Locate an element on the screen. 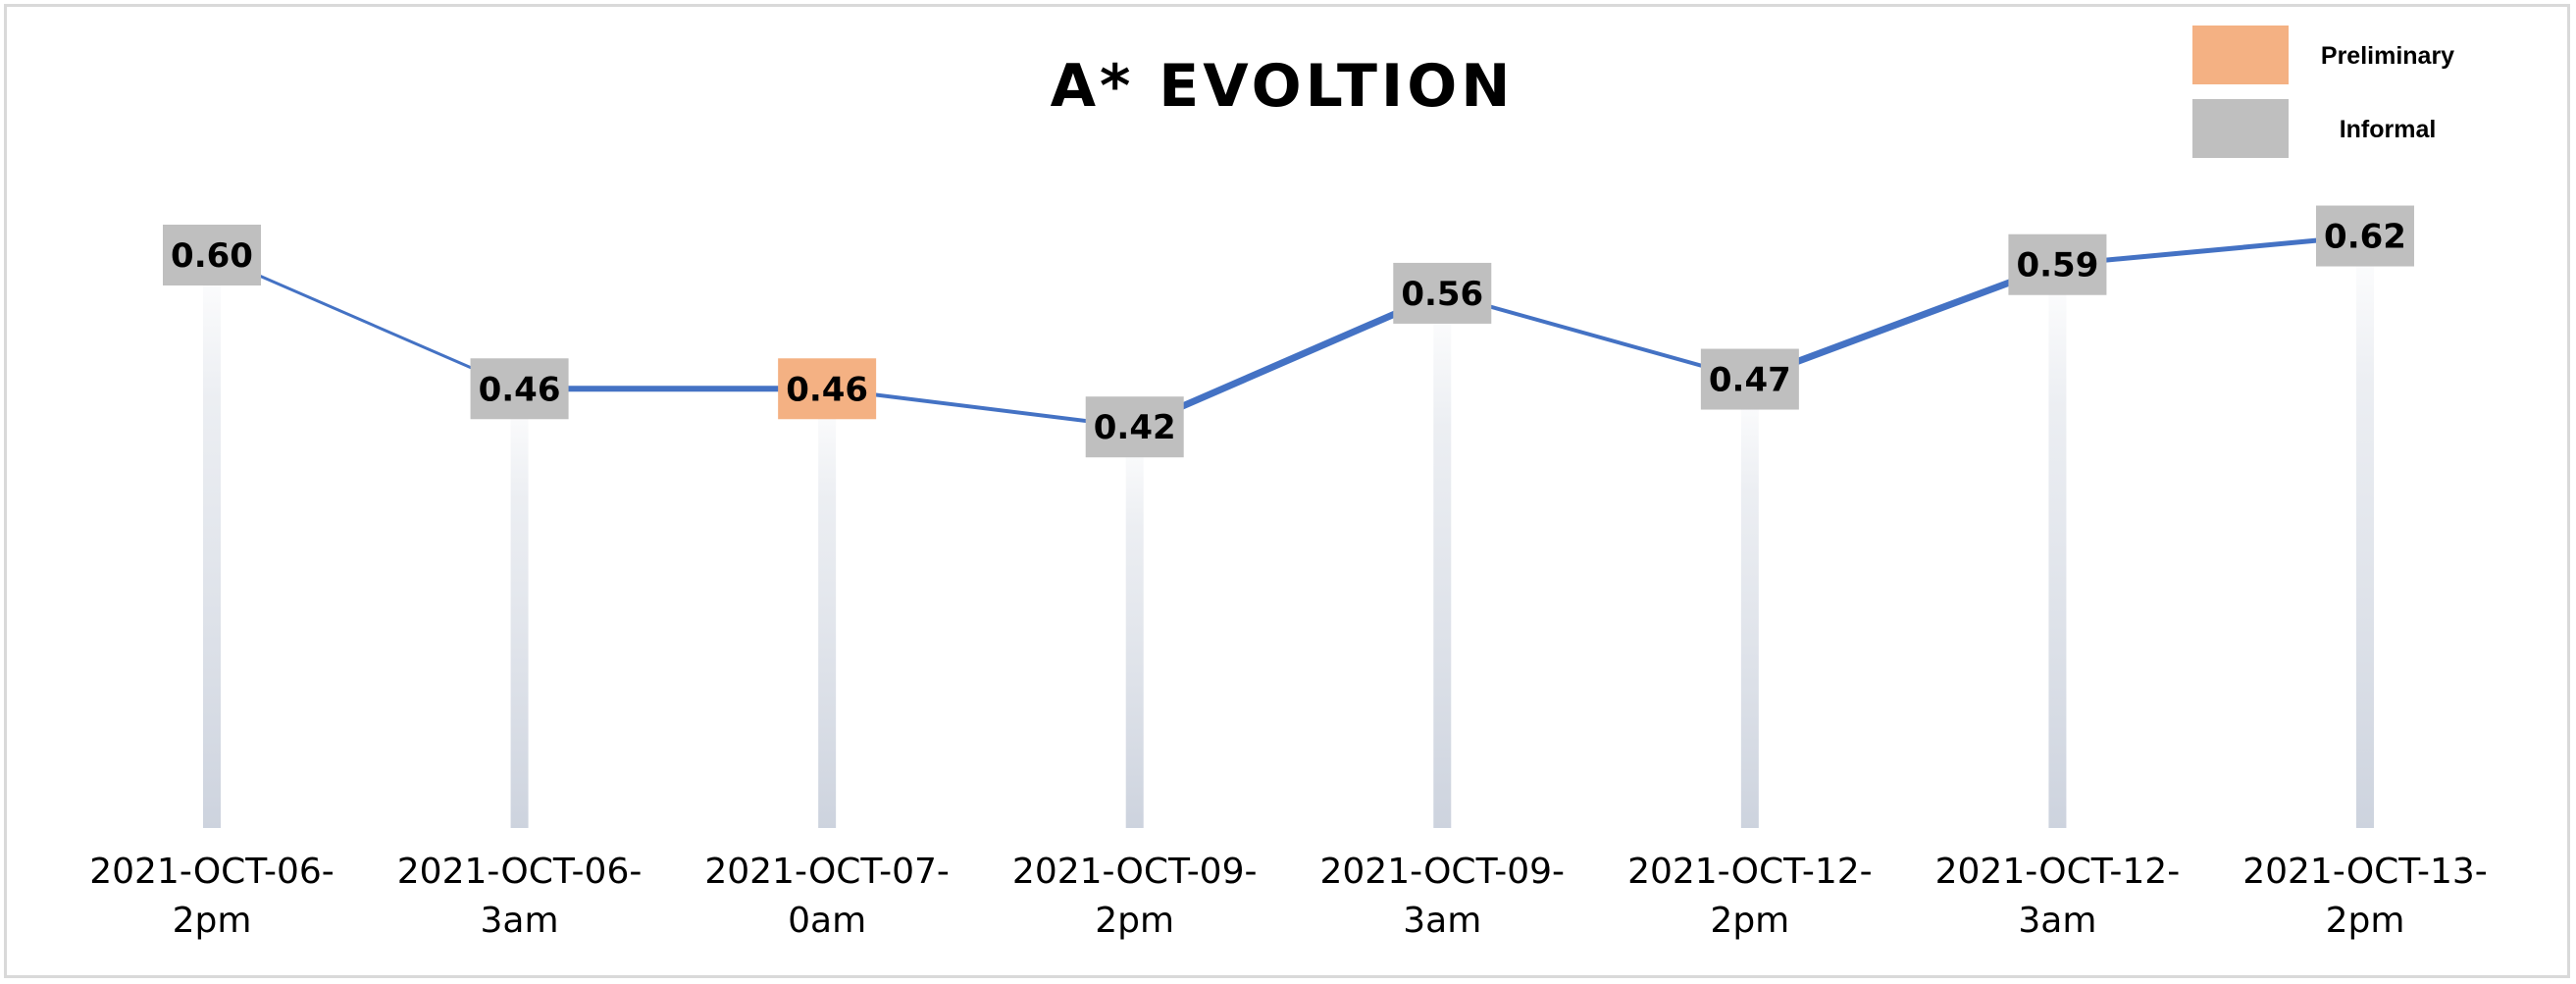  data-label: 0.56 is located at coordinates (1442, 294).